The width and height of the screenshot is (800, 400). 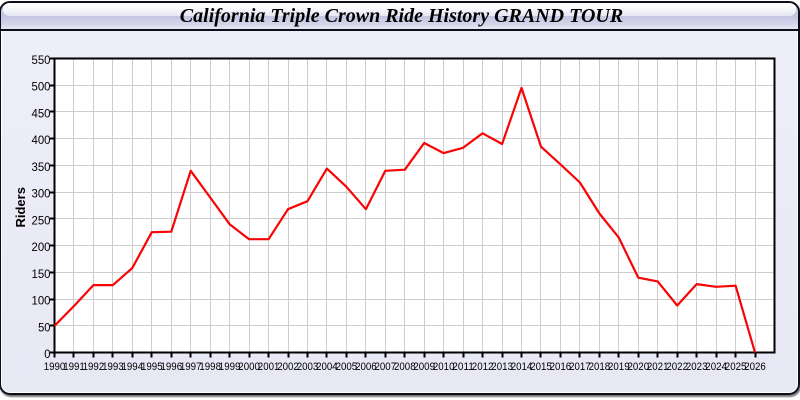 What do you see at coordinates (41, 140) in the screenshot?
I see `svg-text: 400` at bounding box center [41, 140].